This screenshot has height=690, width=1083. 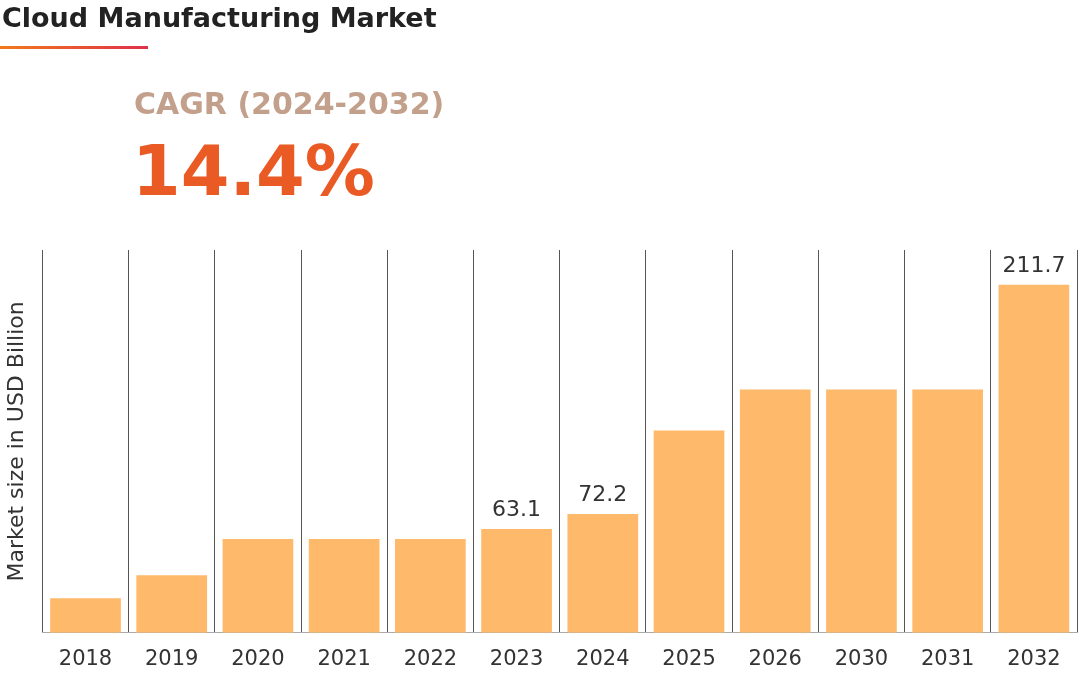 What do you see at coordinates (430, 657) in the screenshot?
I see `x-tick-label: 2022` at bounding box center [430, 657].